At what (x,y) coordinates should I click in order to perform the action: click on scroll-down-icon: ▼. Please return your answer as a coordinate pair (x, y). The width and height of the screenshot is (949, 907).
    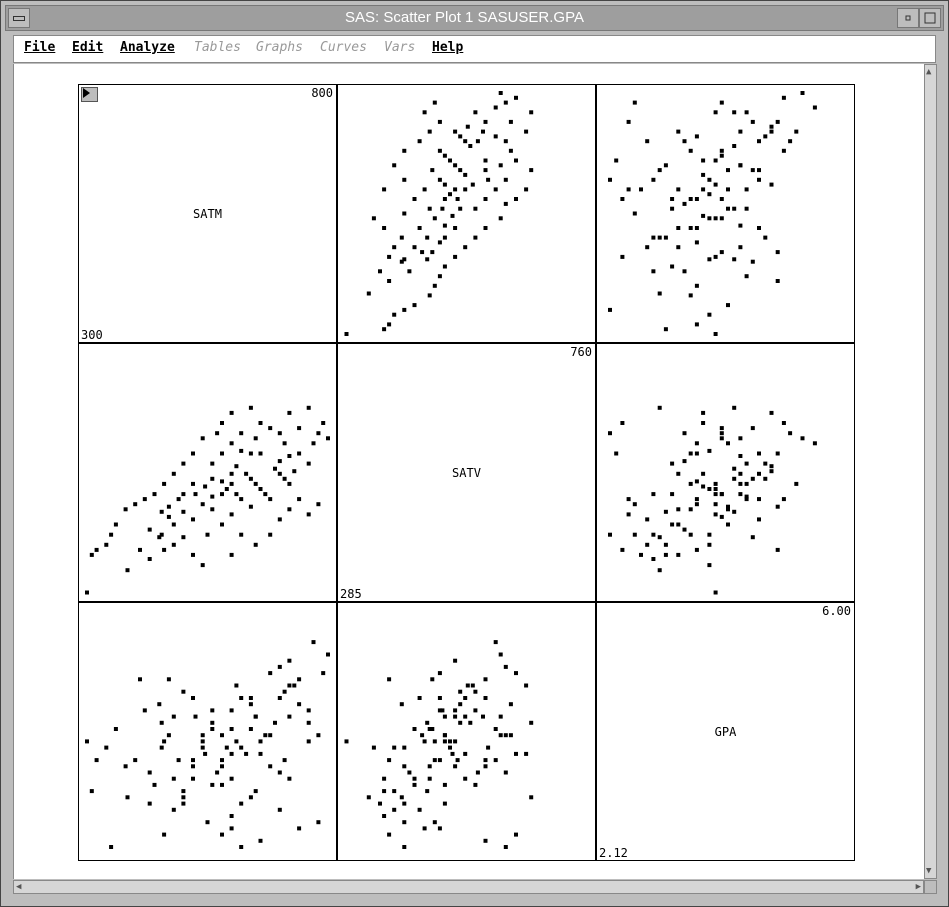
    Looking at the image, I should click on (929, 871).